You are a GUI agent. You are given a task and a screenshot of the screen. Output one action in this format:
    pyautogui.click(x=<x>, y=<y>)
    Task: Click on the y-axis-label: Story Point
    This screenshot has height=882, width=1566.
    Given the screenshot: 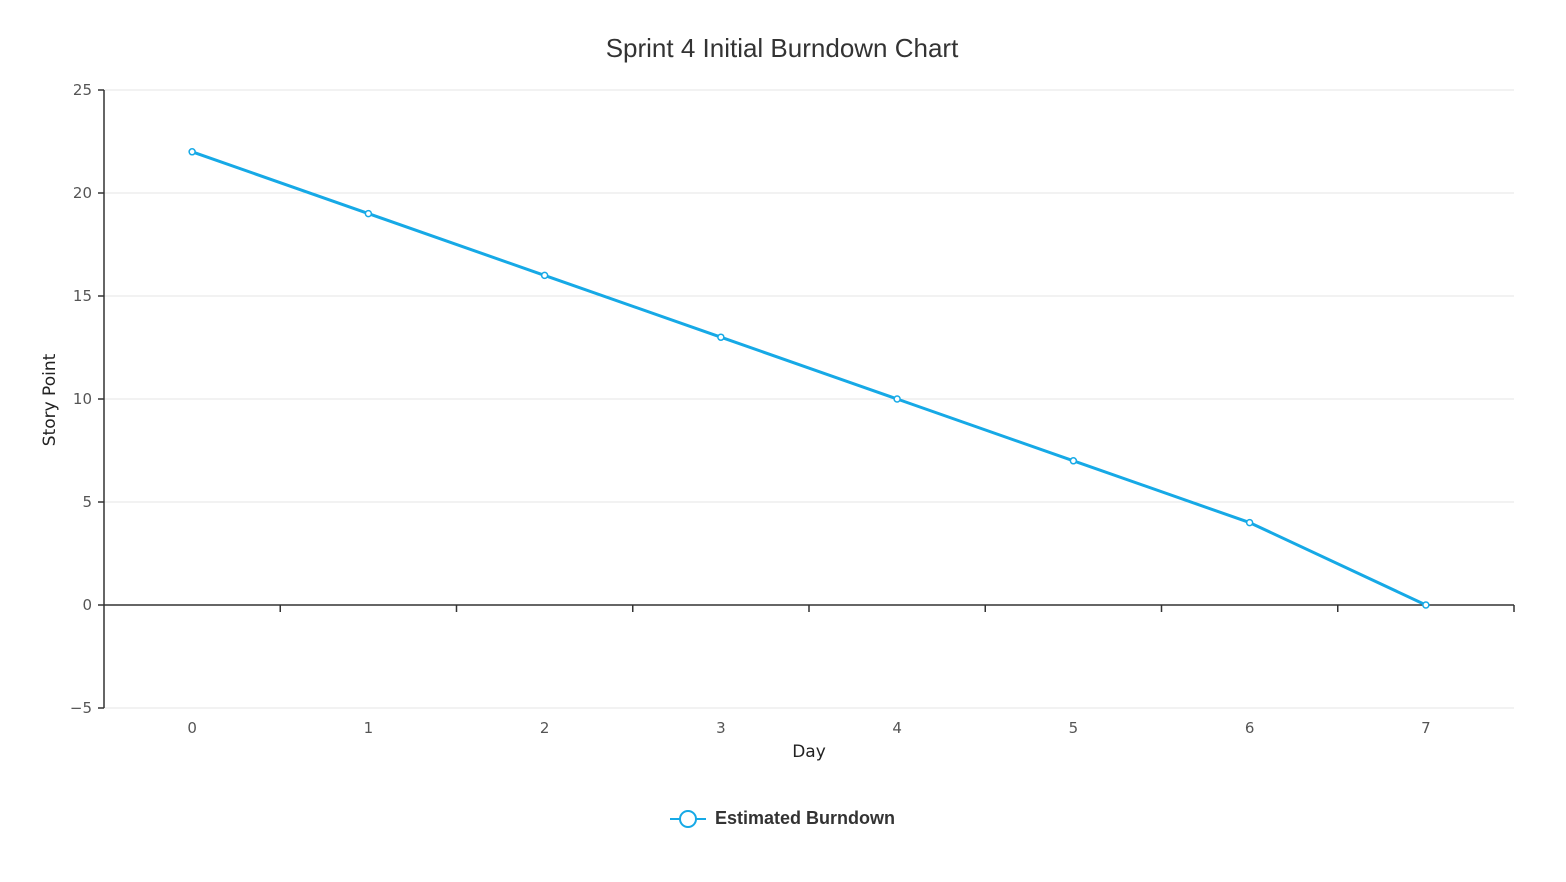 What is the action you would take?
    pyautogui.click(x=50, y=399)
    